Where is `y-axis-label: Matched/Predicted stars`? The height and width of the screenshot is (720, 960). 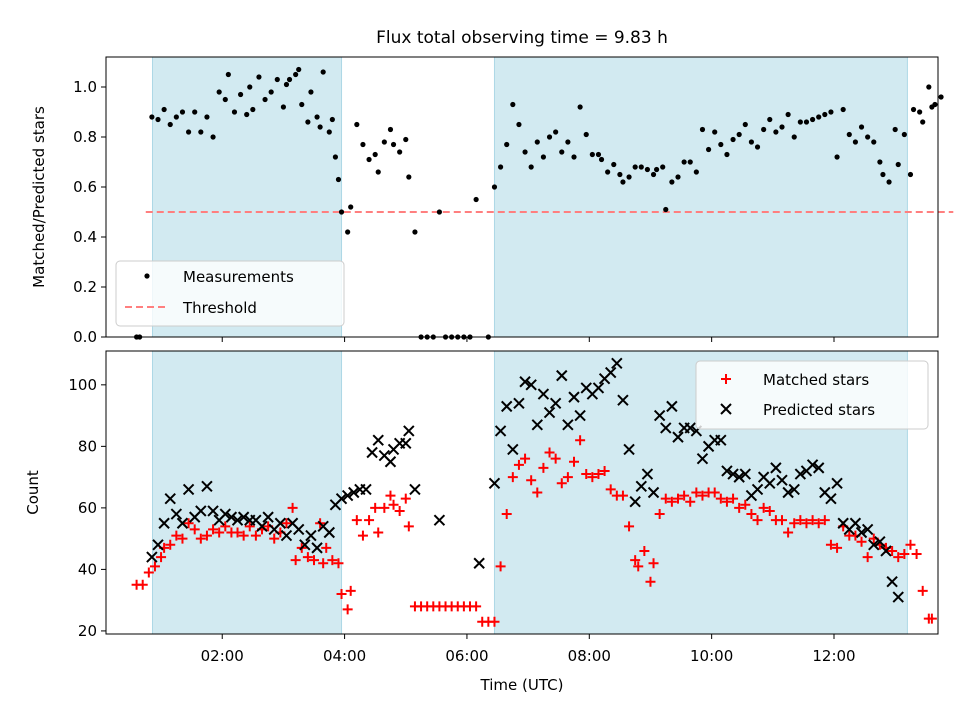
y-axis-label: Matched/Predicted stars is located at coordinates (39, 197).